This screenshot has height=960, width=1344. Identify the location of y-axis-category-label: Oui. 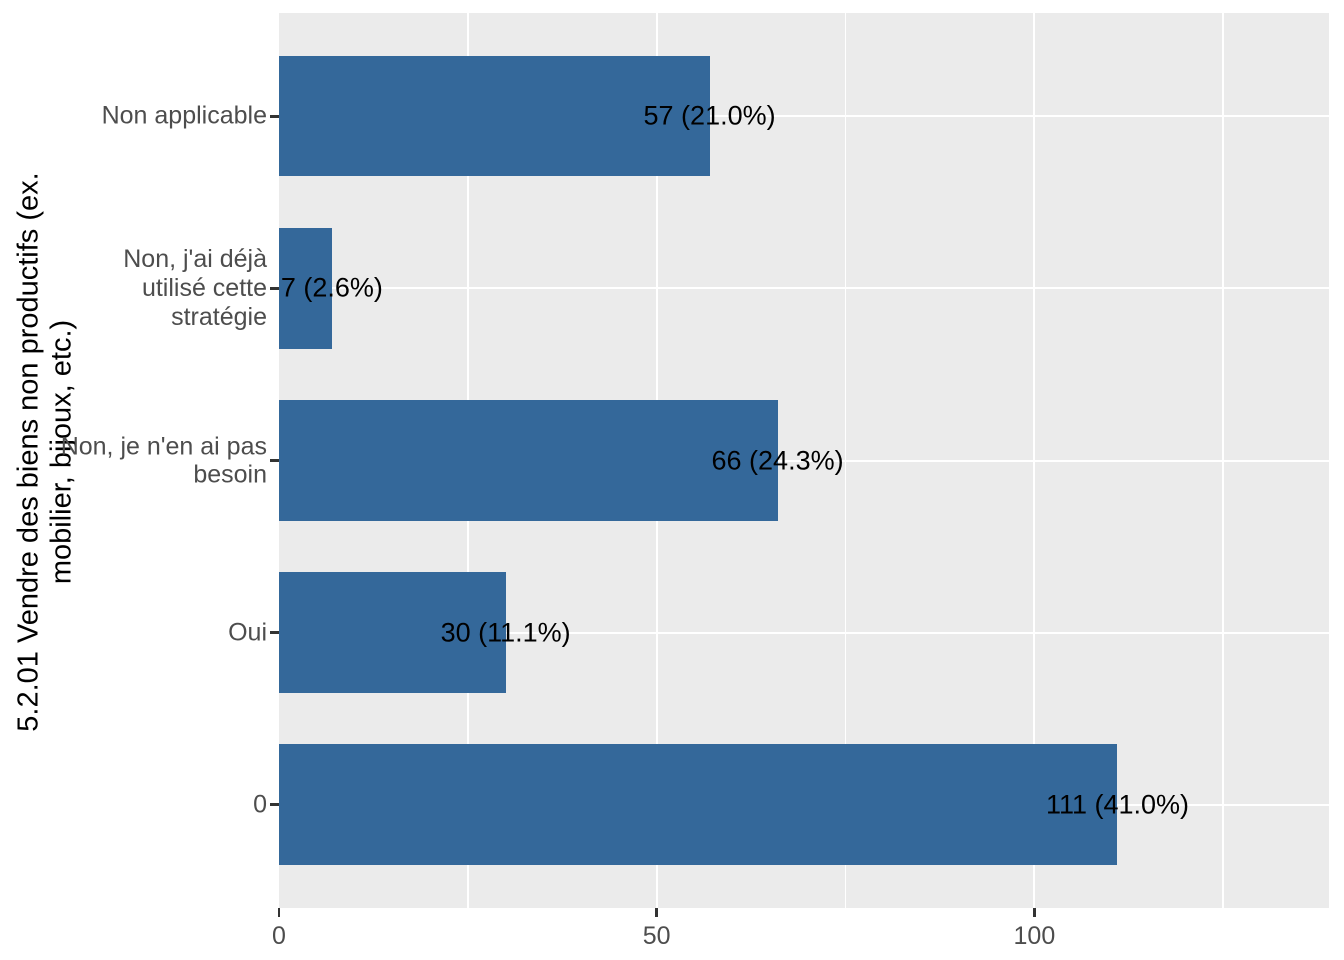
(247, 632).